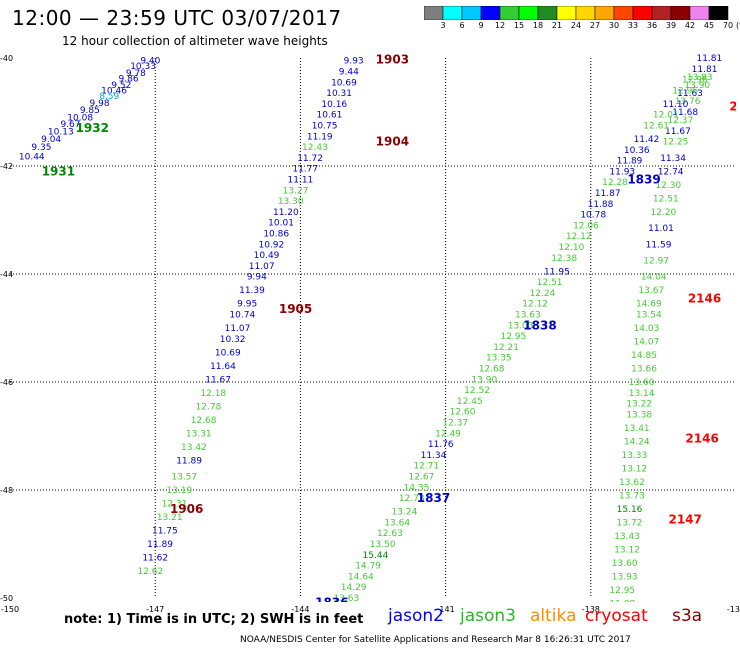 This screenshot has height=650, width=740. What do you see at coordinates (291, 202) in the screenshot?
I see `wave-height-value: 13.30` at bounding box center [291, 202].